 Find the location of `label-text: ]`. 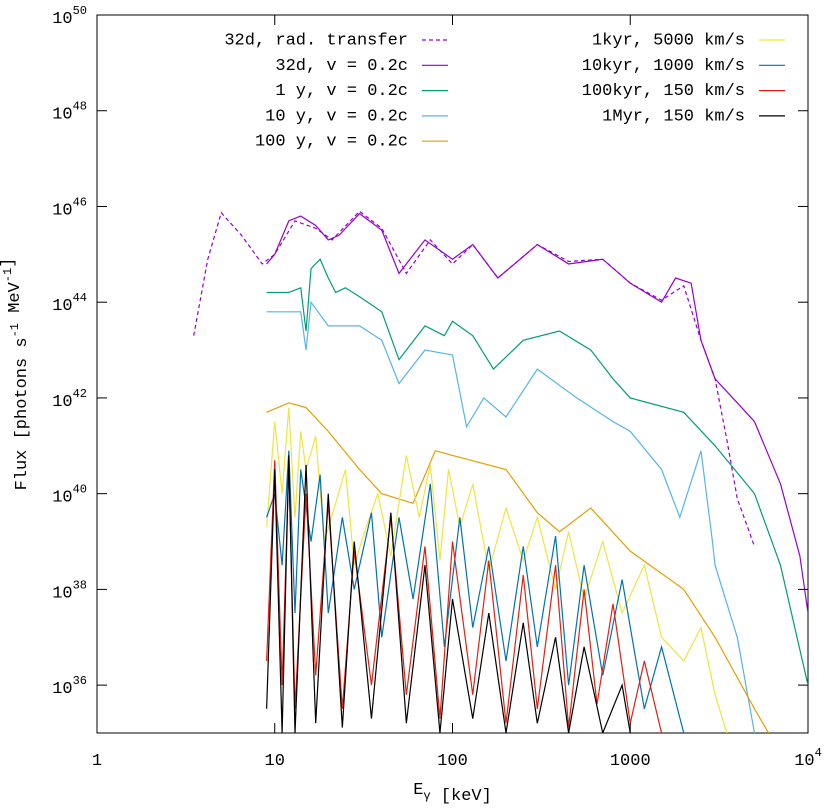

label-text: ] is located at coordinates (9, 263).